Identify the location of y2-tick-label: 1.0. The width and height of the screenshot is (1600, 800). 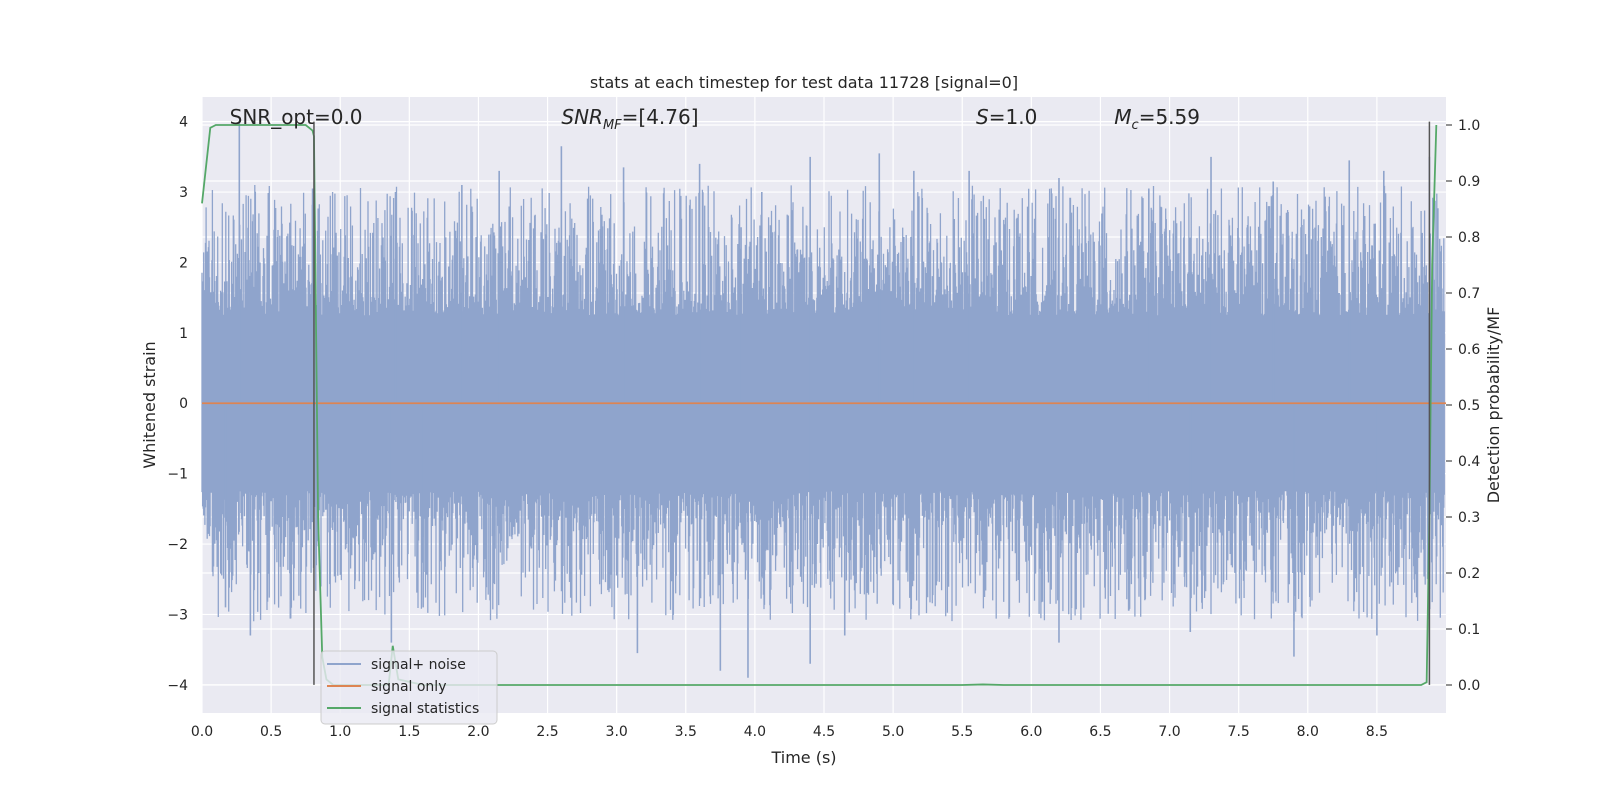
(1469, 126).